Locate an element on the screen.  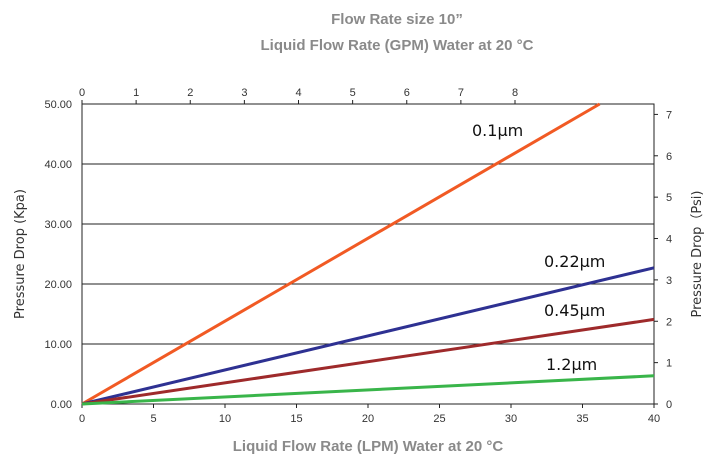
y-axis-right-label: Pressure Drop（Psi) is located at coordinates (697, 254).